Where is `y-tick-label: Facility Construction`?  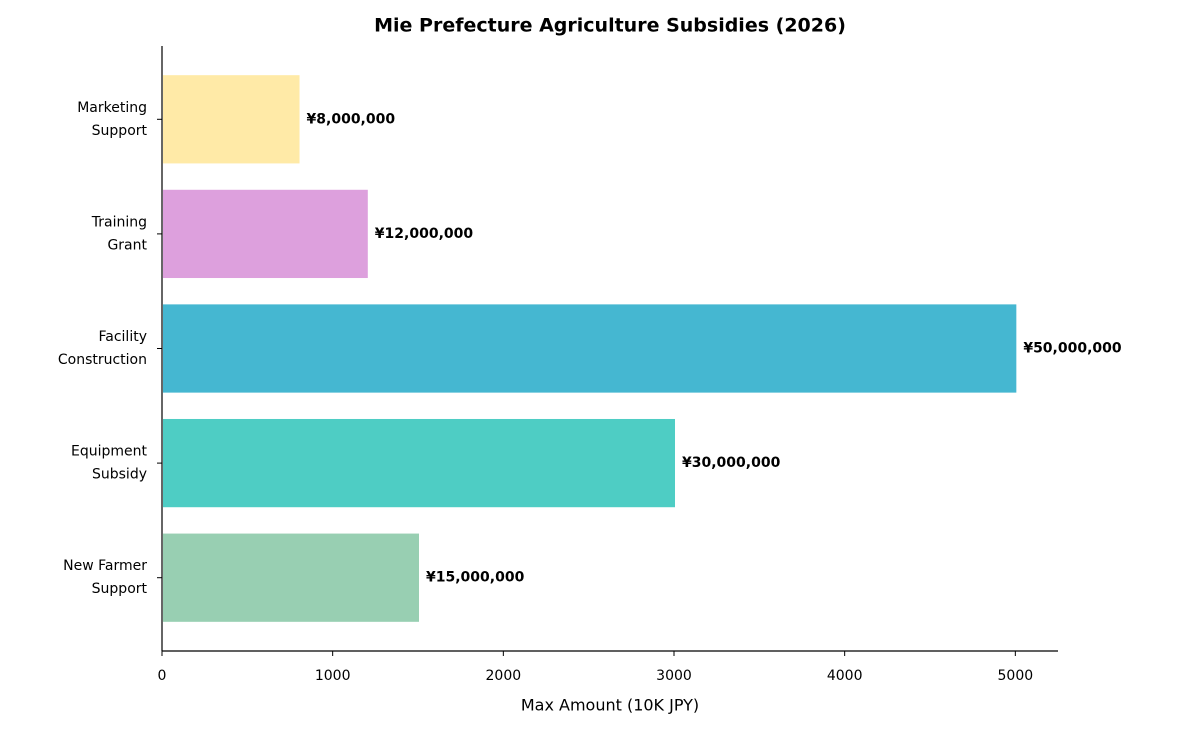 y-tick-label: Facility Construction is located at coordinates (102, 348).